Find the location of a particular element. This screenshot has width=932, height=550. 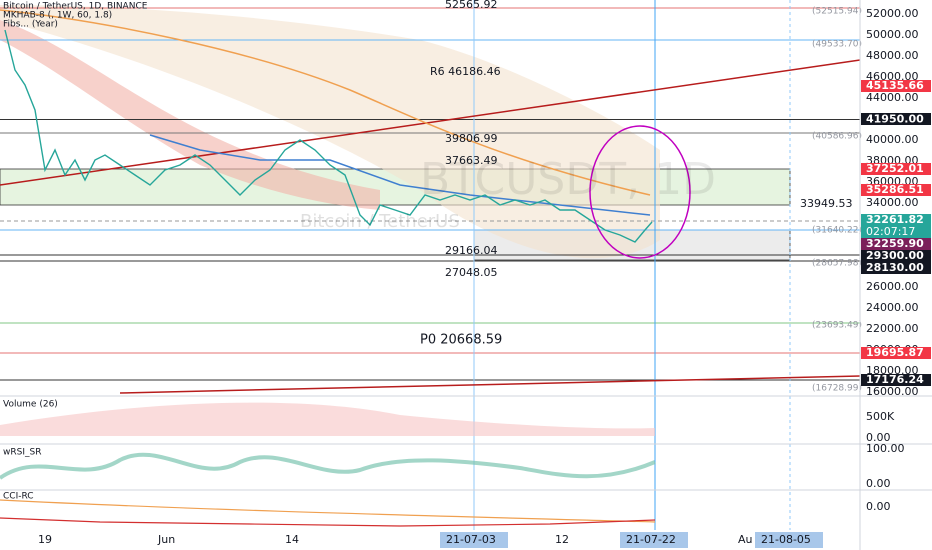

price-tick: 40000.00 is located at coordinates (892, 139).